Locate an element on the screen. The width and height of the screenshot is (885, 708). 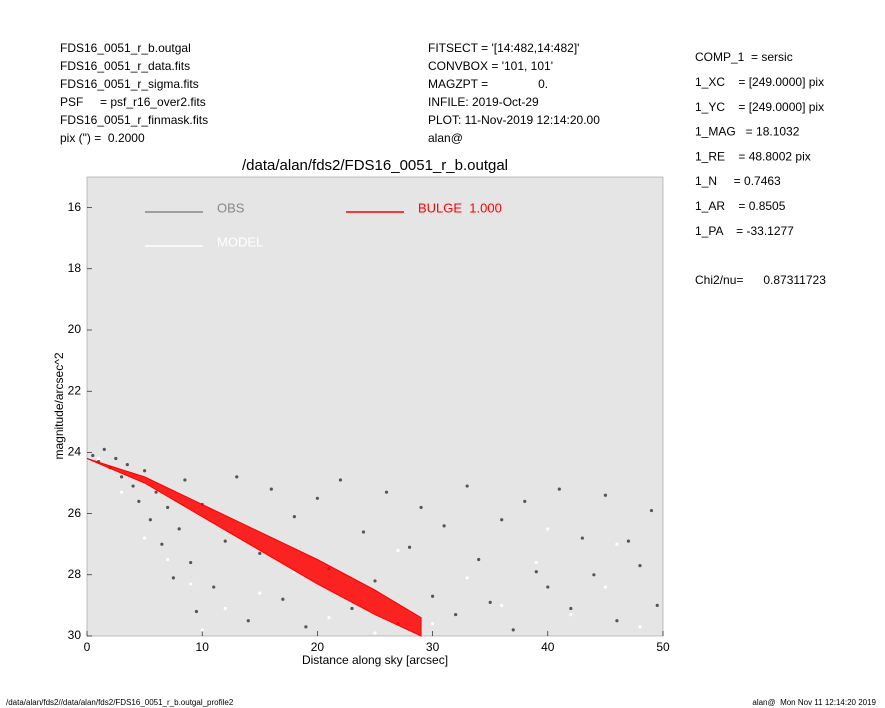
y-axis-label: magnitude/arcsec^2 is located at coordinates (59, 405).